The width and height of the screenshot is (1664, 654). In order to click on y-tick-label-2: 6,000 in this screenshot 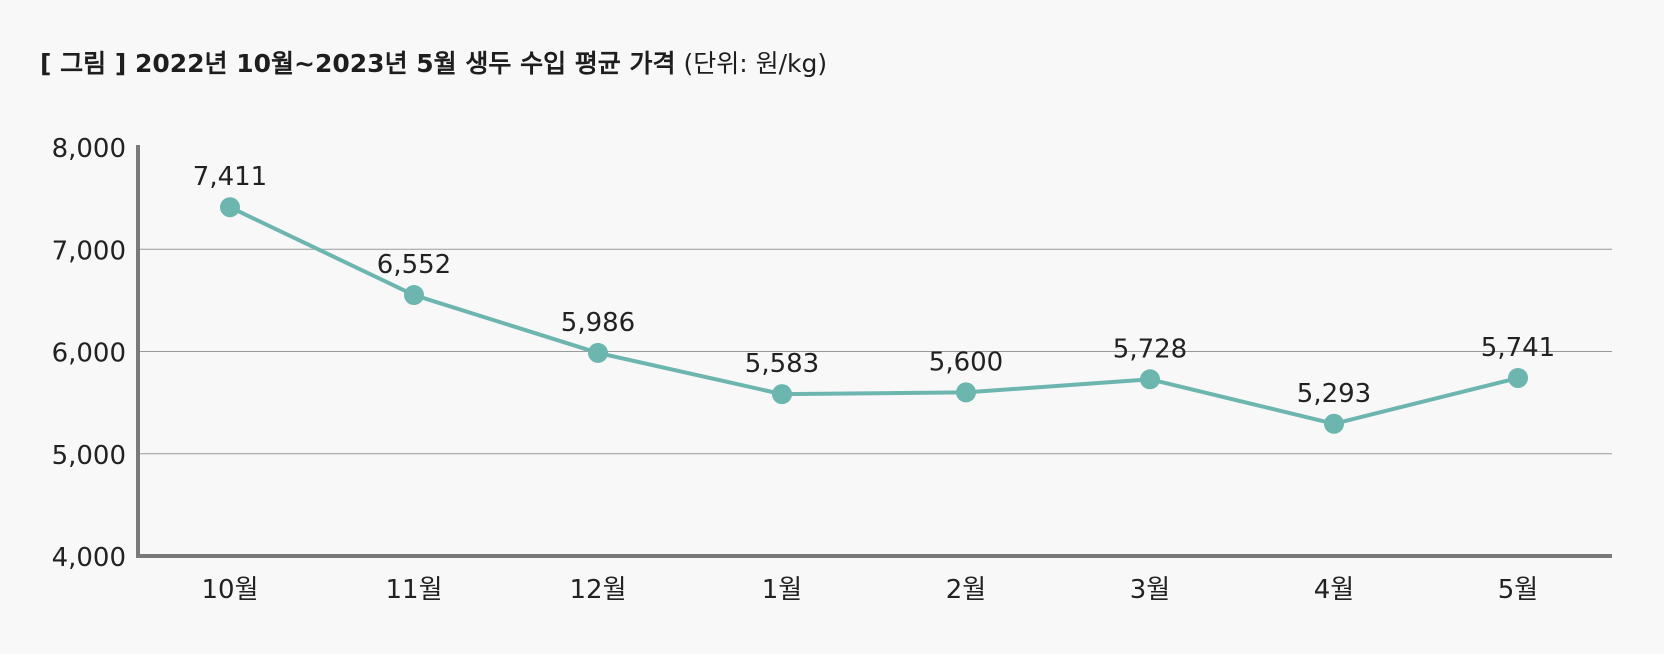, I will do `click(89, 354)`.